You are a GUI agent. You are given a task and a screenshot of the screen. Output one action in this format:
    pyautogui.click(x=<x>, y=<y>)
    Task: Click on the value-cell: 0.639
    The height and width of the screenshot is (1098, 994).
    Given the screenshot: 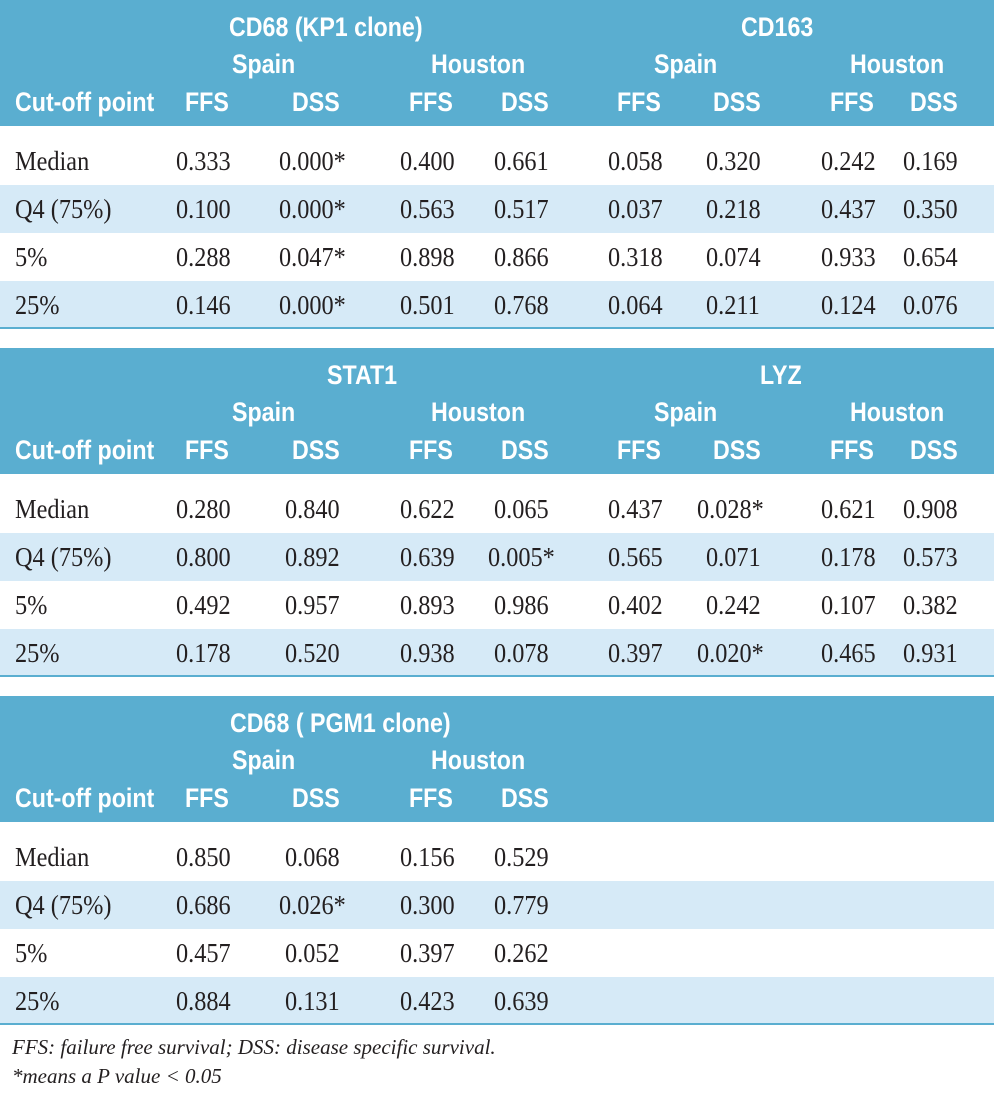 What is the action you would take?
    pyautogui.click(x=427, y=557)
    